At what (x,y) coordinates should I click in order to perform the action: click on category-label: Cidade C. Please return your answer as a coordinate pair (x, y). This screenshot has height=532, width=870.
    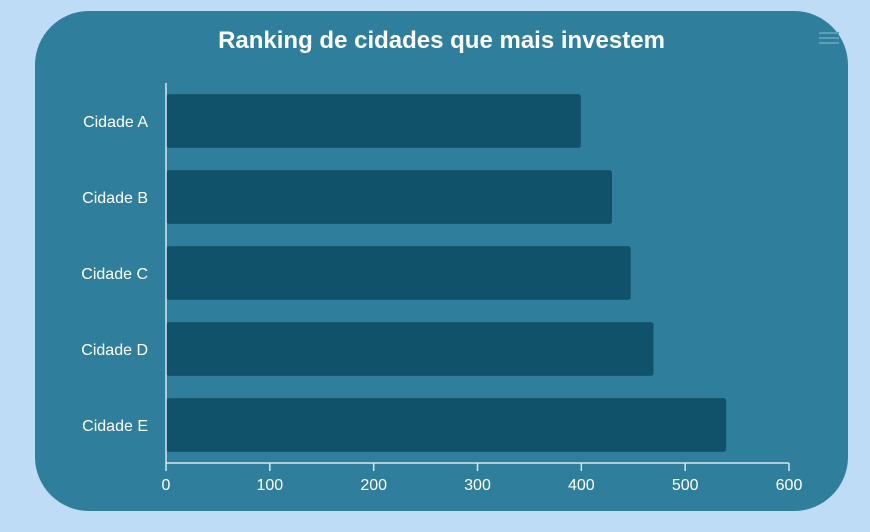
    Looking at the image, I should click on (114, 274).